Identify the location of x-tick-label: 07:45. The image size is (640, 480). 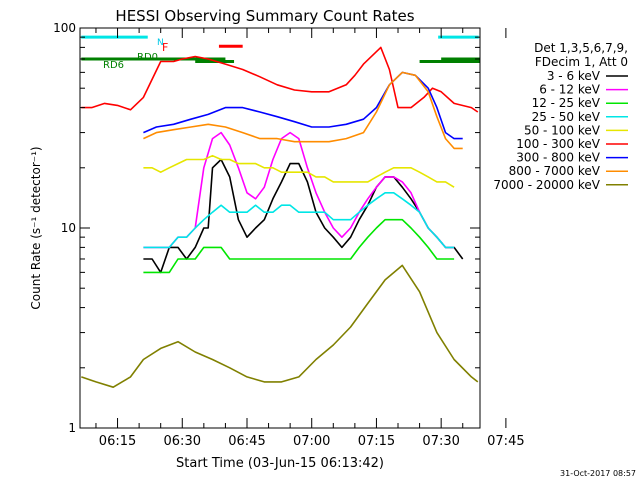
(505, 441).